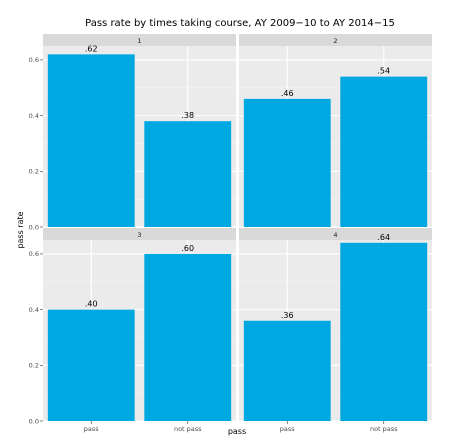 The height and width of the screenshot is (442, 474). I want to click on data-label: .64, so click(383, 237).